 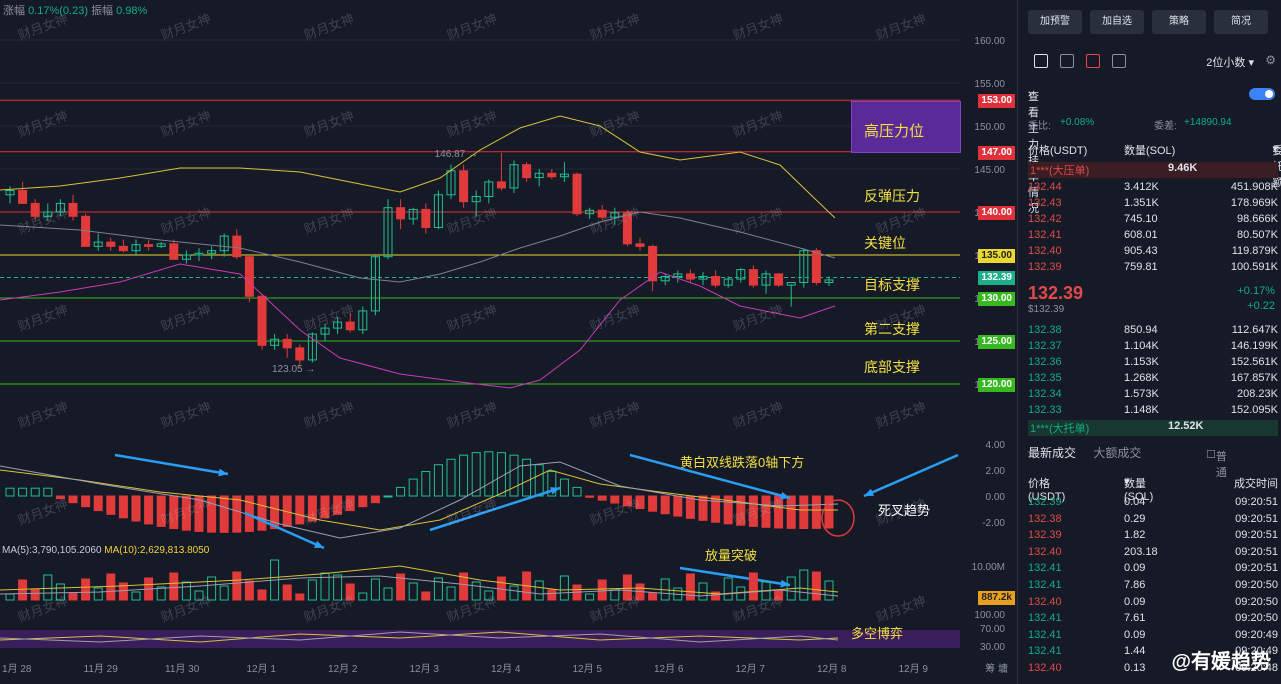 I want to click on ask-row: 132.41 608.01 80.507K, so click(x=1153, y=235).